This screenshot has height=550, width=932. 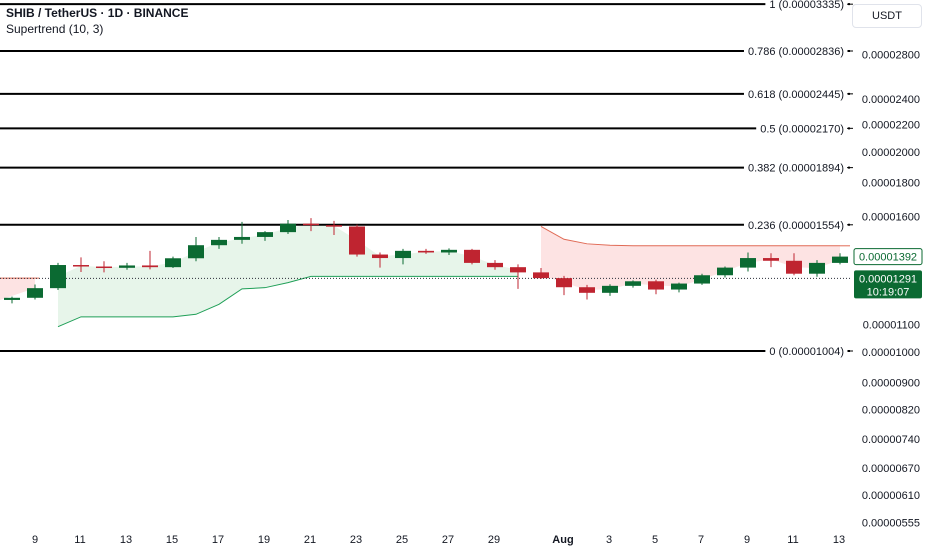 I want to click on y-tick-label: 0.00000820, so click(x=891, y=410).